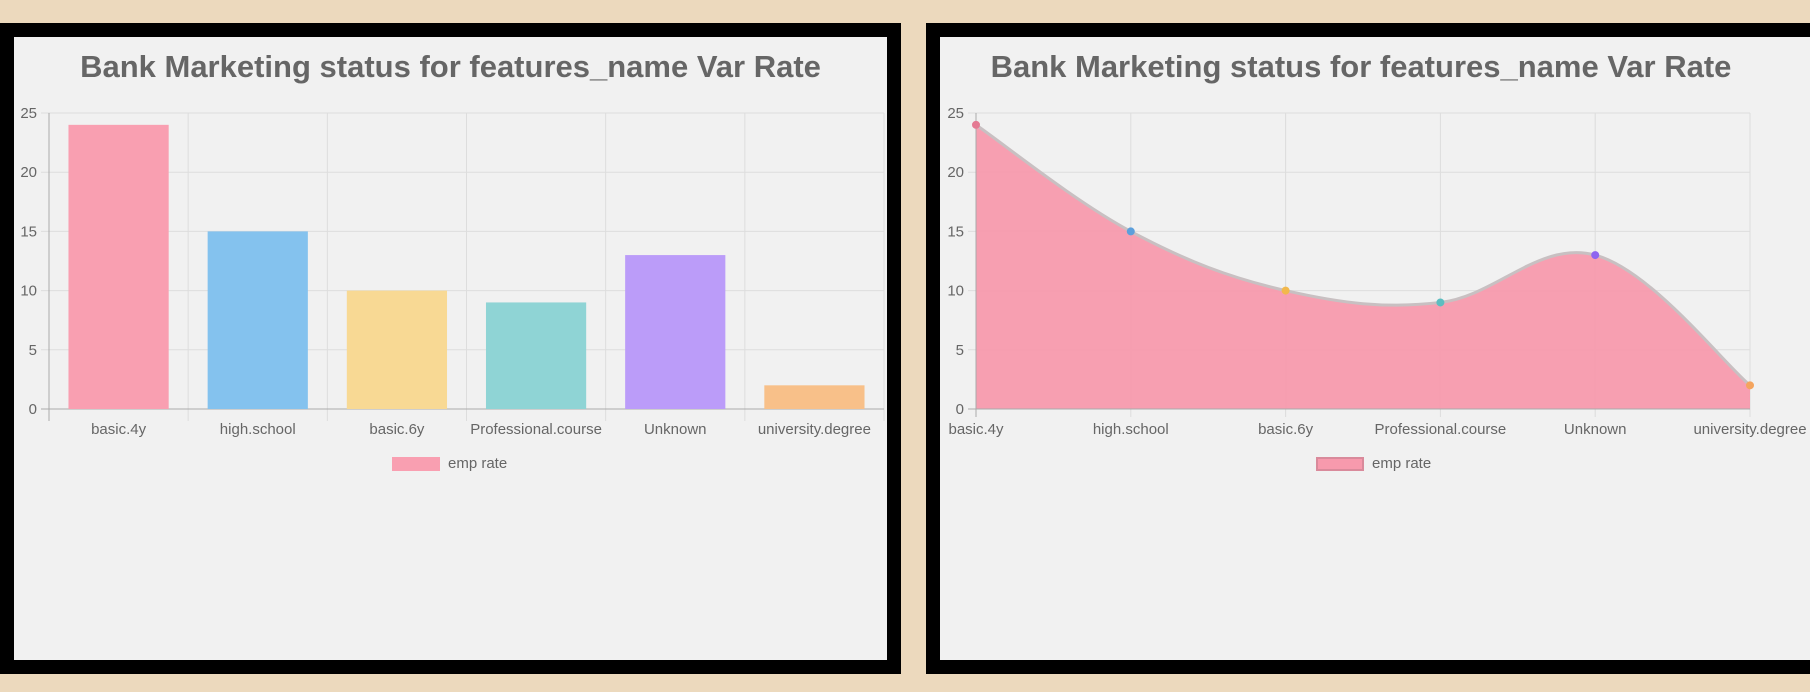  I want to click on bar-chart-legend: emp rate, so click(449, 463).